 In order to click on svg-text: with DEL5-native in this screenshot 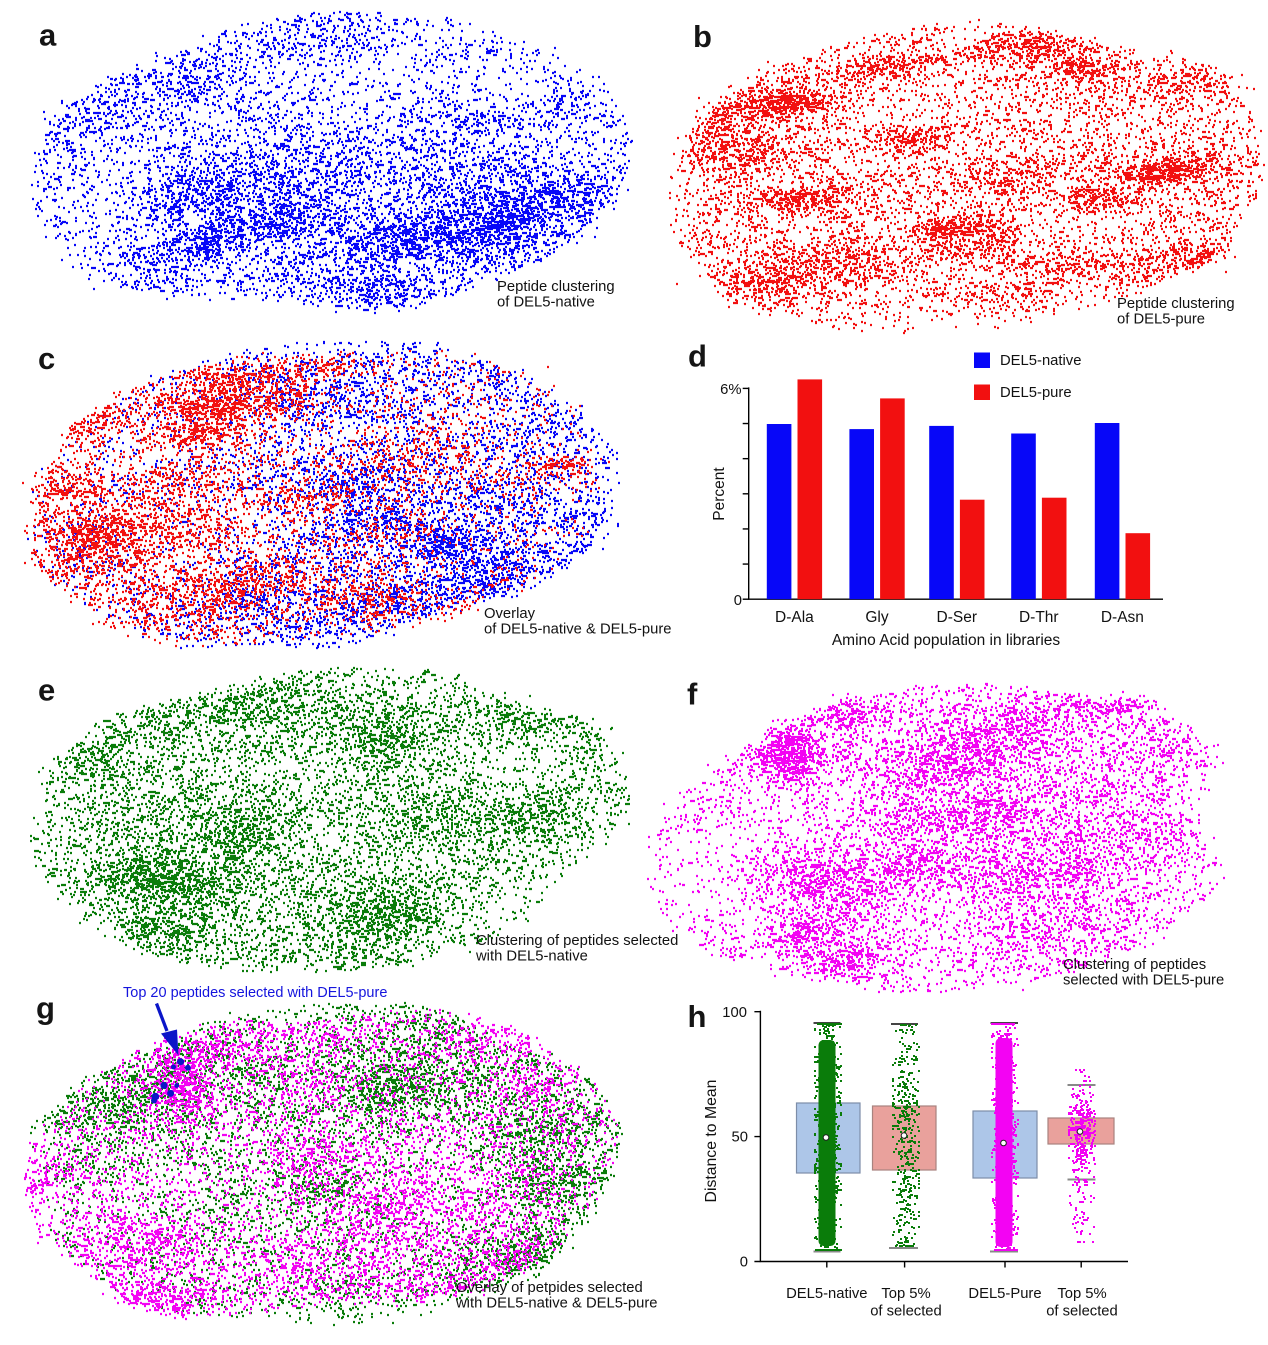, I will do `click(531, 957)`.